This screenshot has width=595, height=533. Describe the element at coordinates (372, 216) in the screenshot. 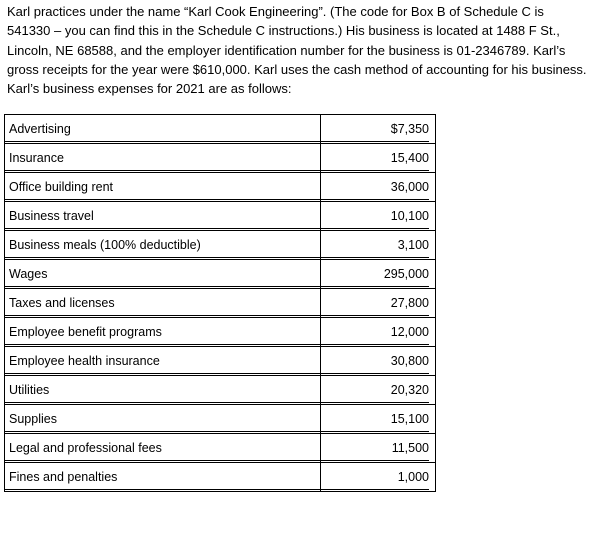

I see `expense-amount: 10,100` at that location.